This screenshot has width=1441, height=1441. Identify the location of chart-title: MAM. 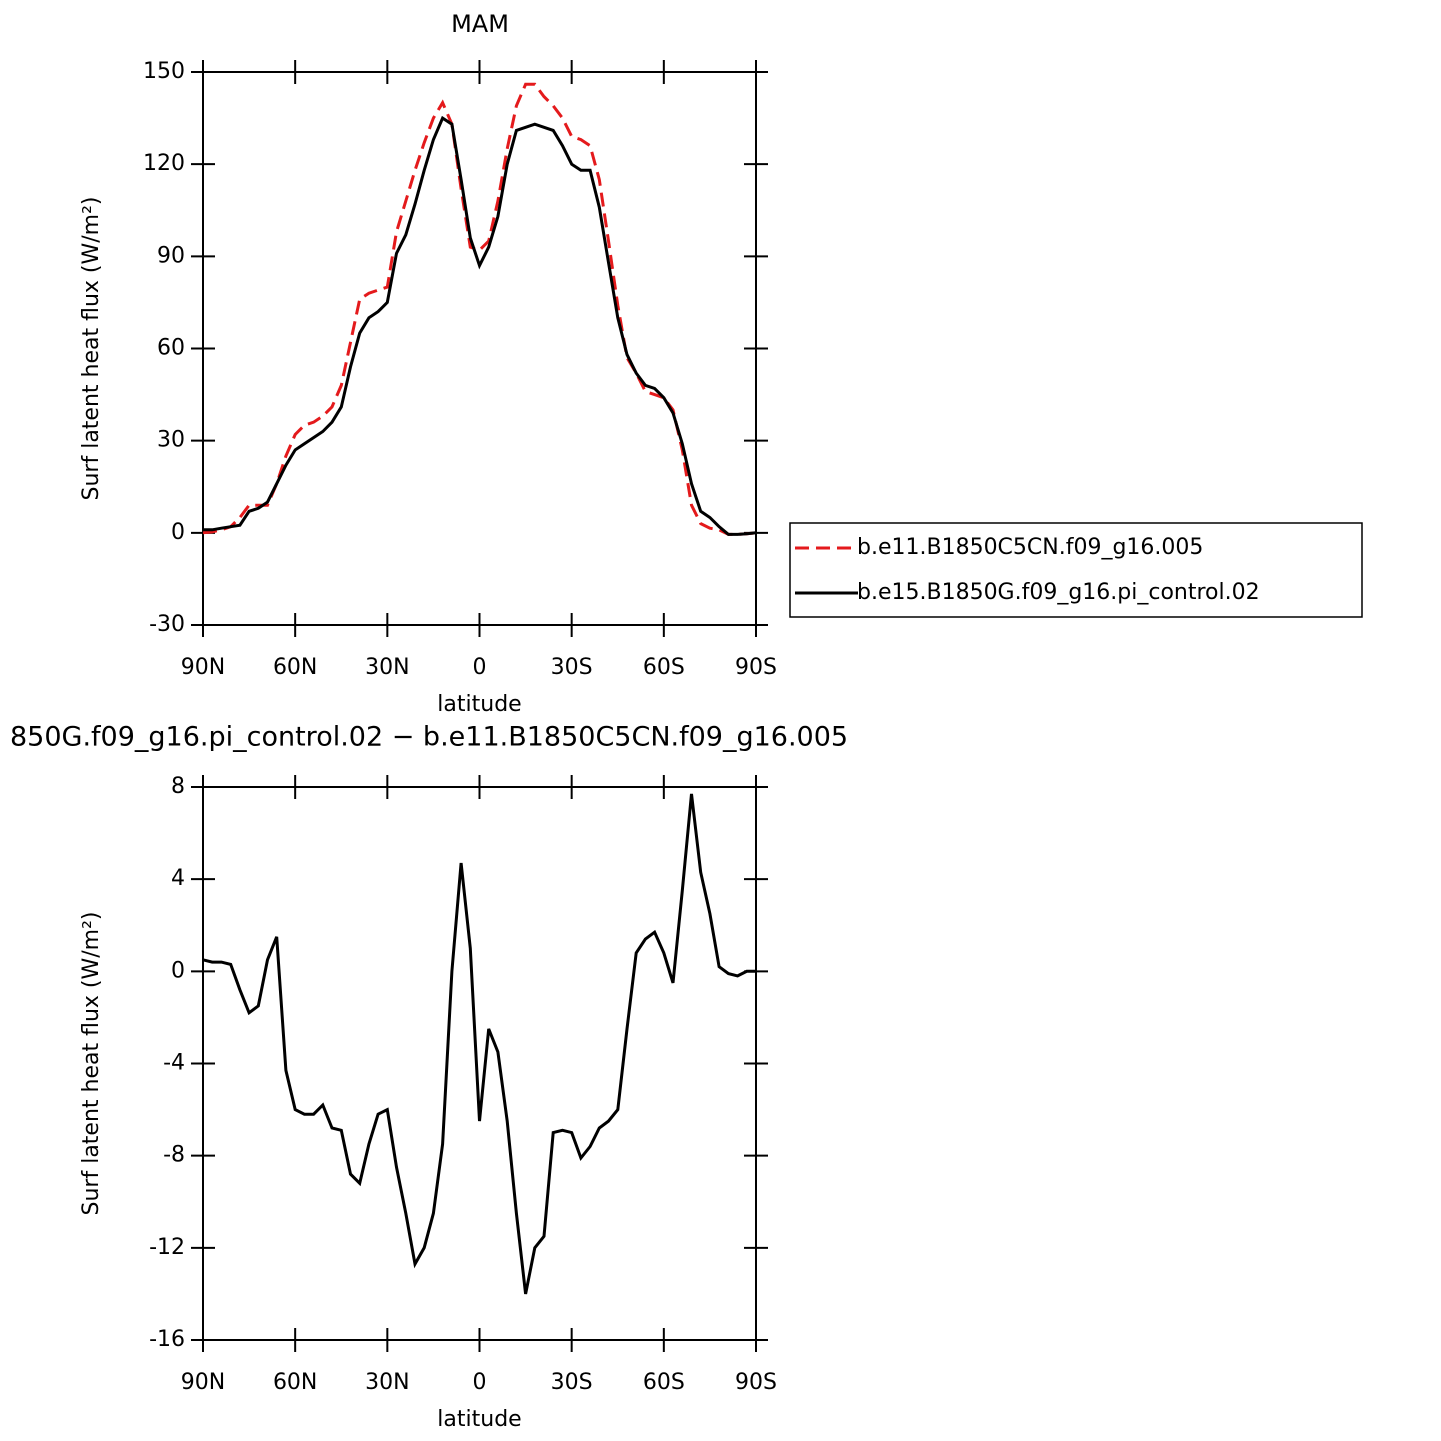
(480, 24).